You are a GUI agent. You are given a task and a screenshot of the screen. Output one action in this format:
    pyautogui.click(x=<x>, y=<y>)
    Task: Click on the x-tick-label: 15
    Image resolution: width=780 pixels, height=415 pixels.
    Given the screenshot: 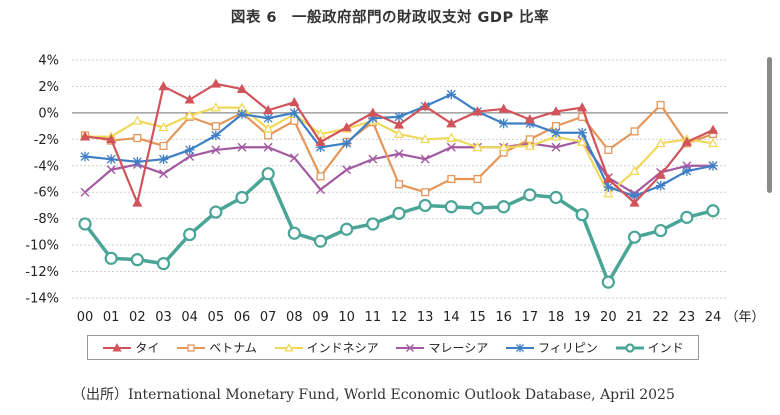 What is the action you would take?
    pyautogui.click(x=477, y=317)
    